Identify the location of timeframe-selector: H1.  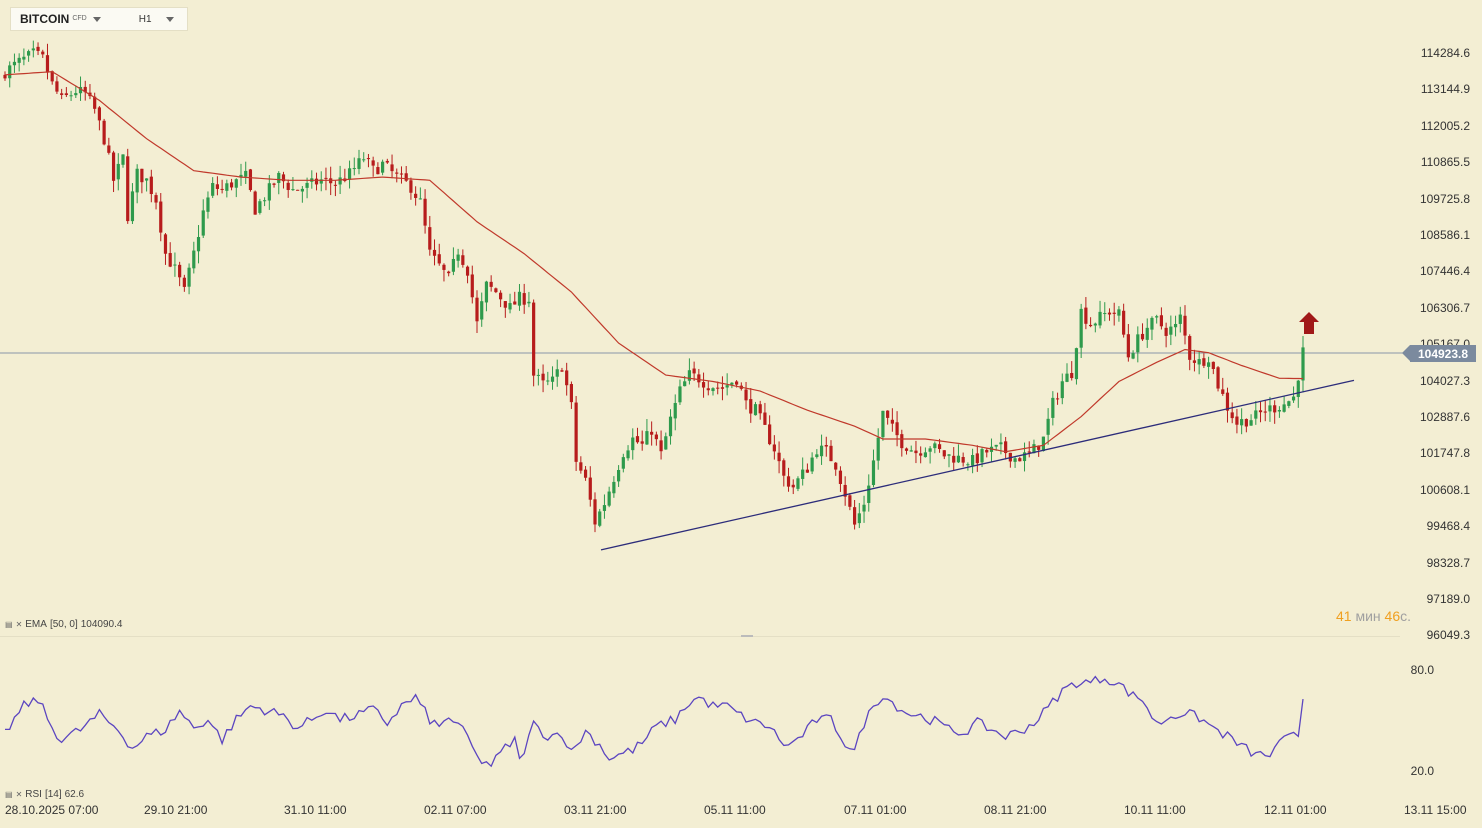
(145, 19).